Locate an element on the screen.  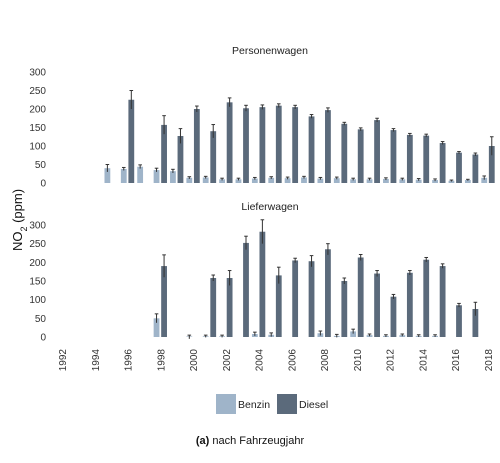
bar-benzin-2005 is located at coordinates (271, 180).